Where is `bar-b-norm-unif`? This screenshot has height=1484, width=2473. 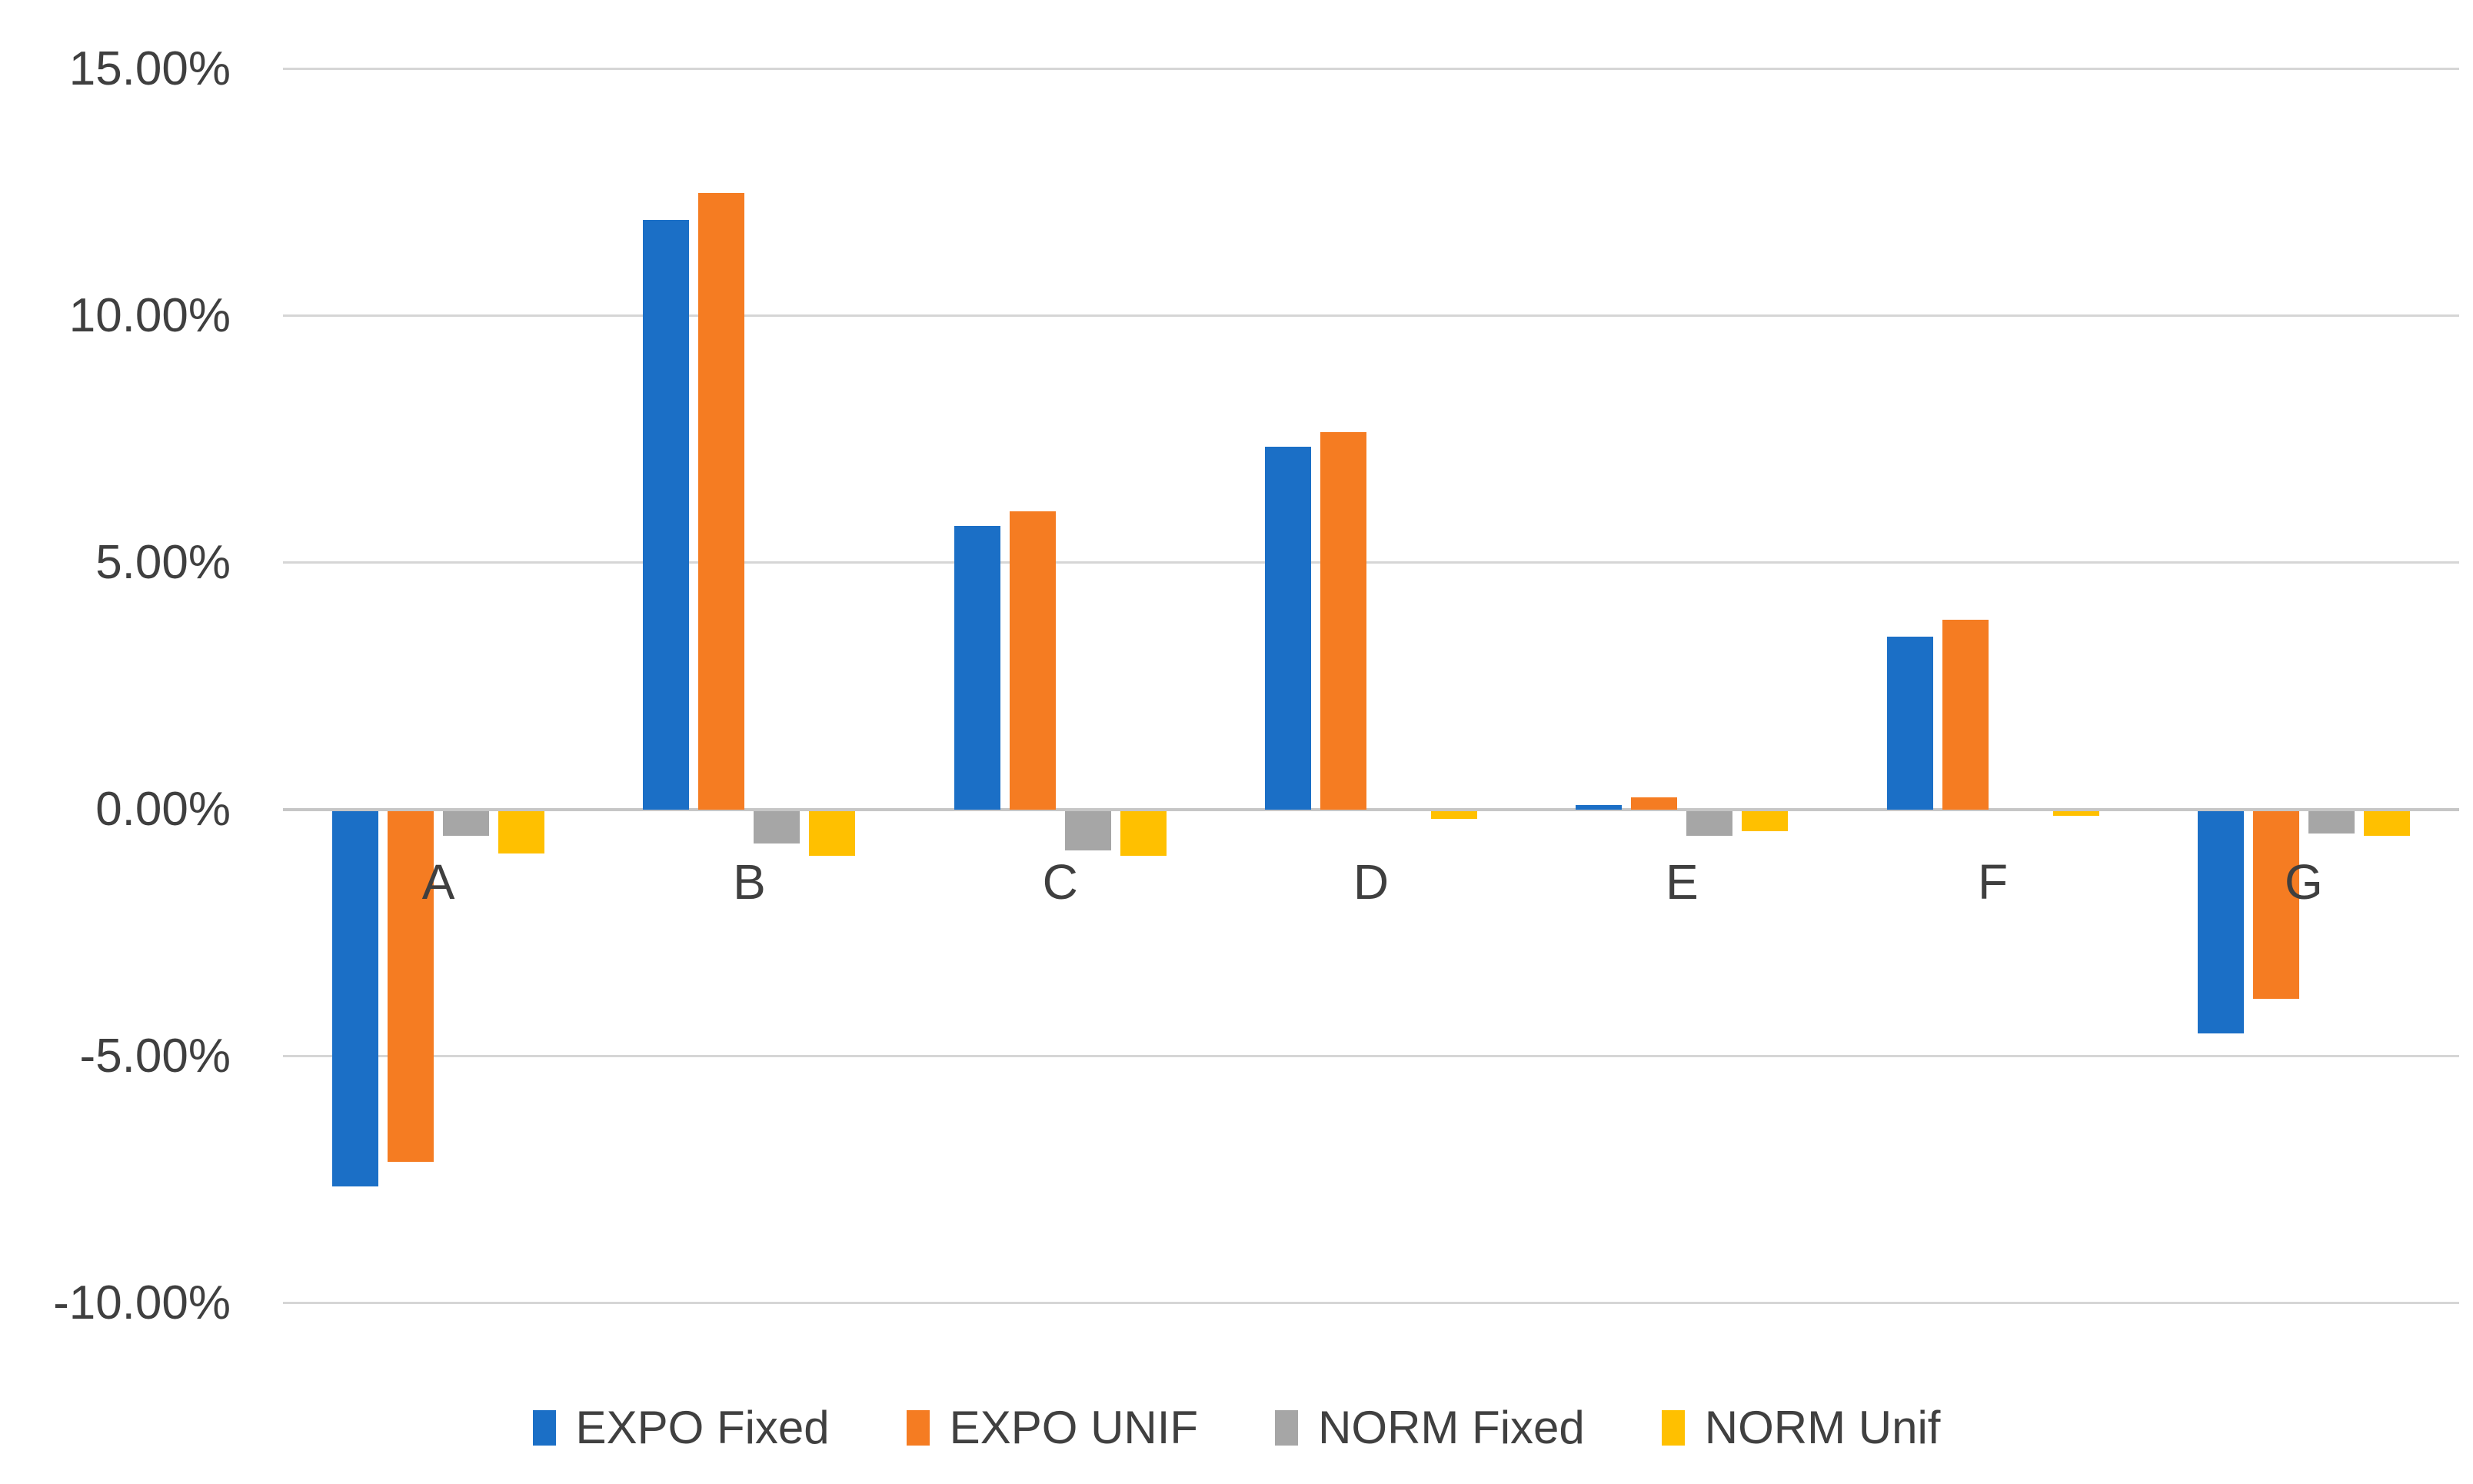
bar-b-norm-unif is located at coordinates (832, 834).